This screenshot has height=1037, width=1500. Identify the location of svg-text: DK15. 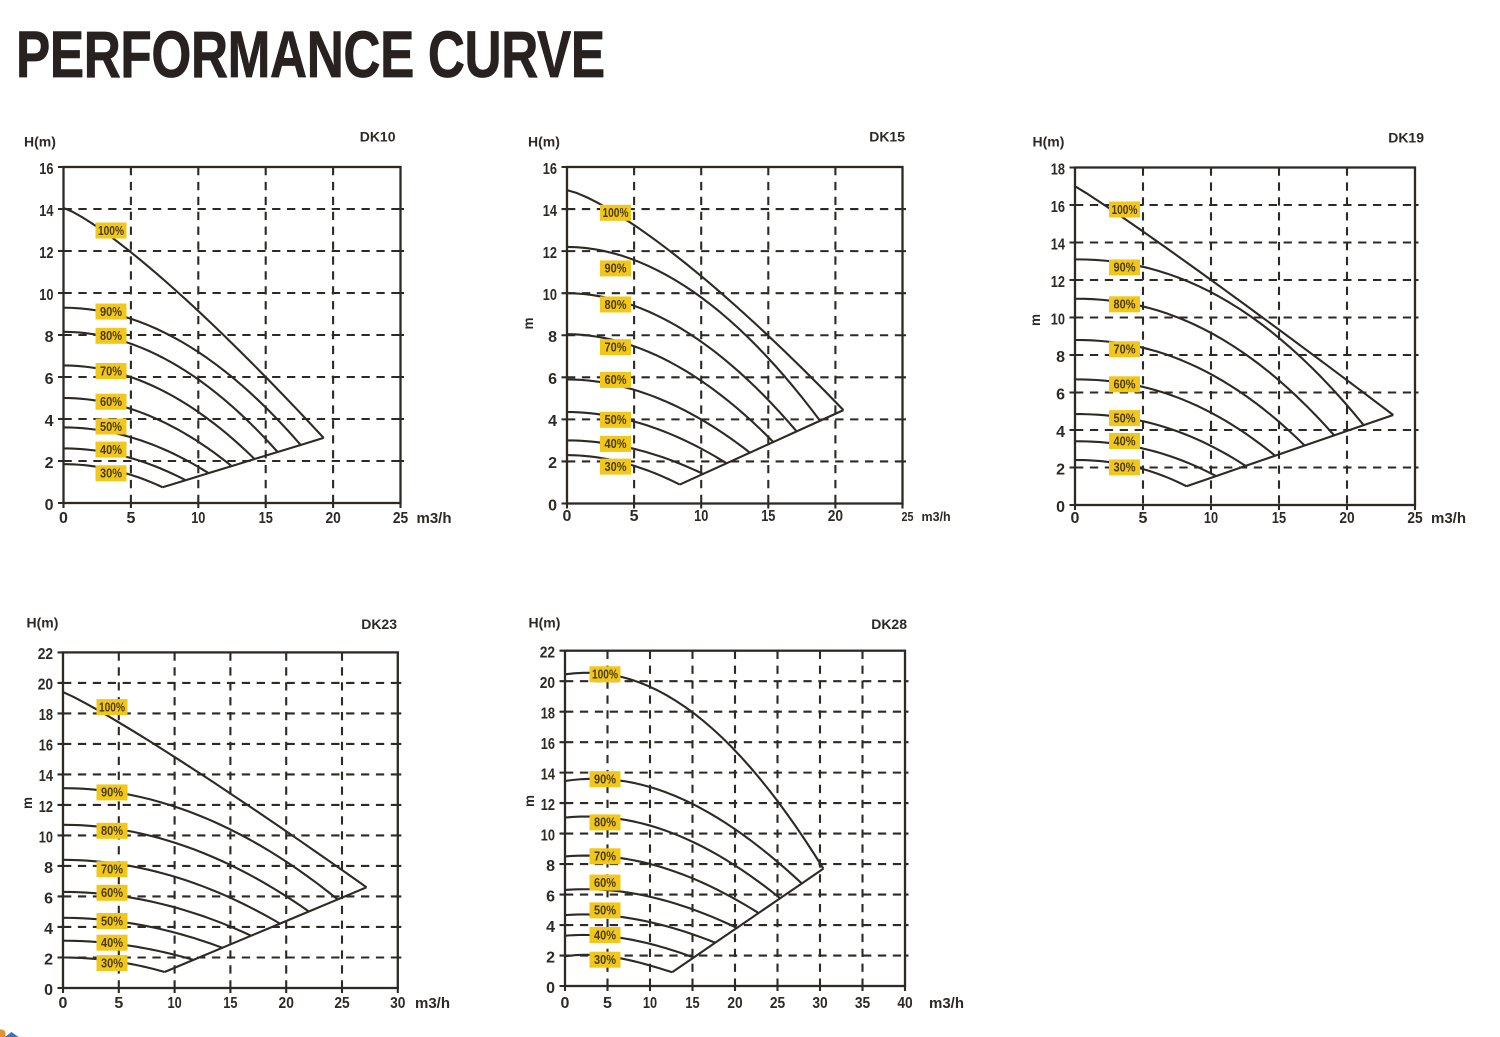
(887, 137).